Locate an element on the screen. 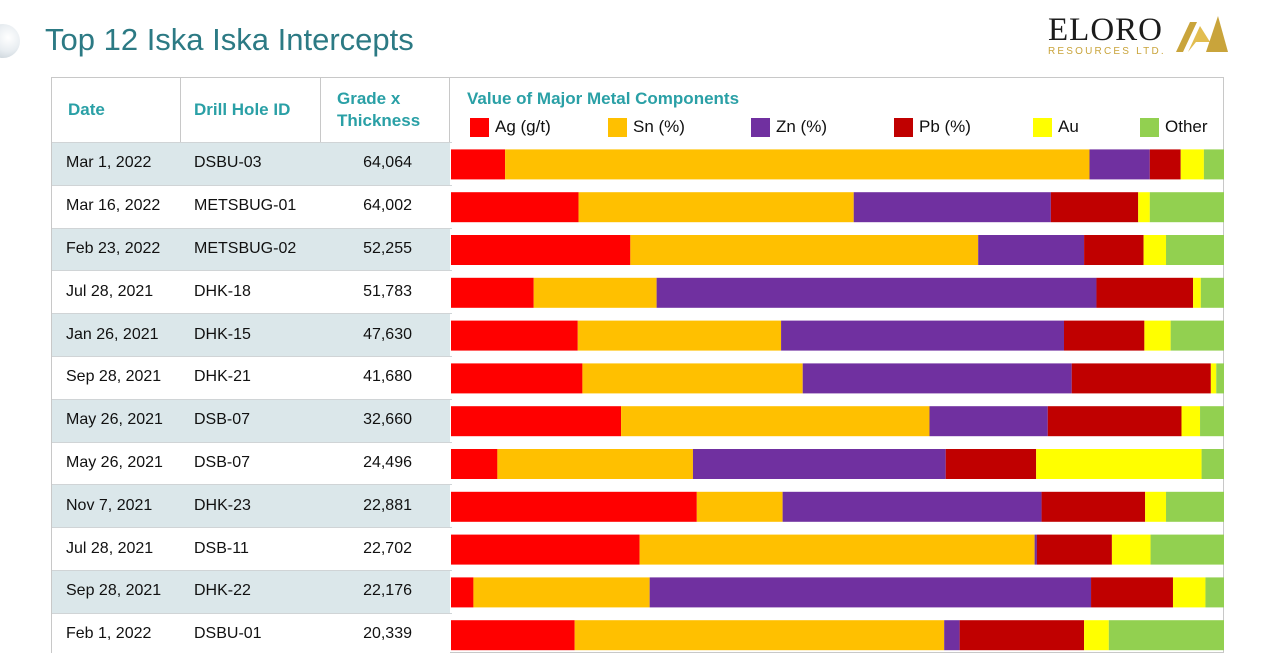 The image size is (1263, 663). table-row: Mar 16, 2022 METSBUG-01 64,002 is located at coordinates (638, 206).